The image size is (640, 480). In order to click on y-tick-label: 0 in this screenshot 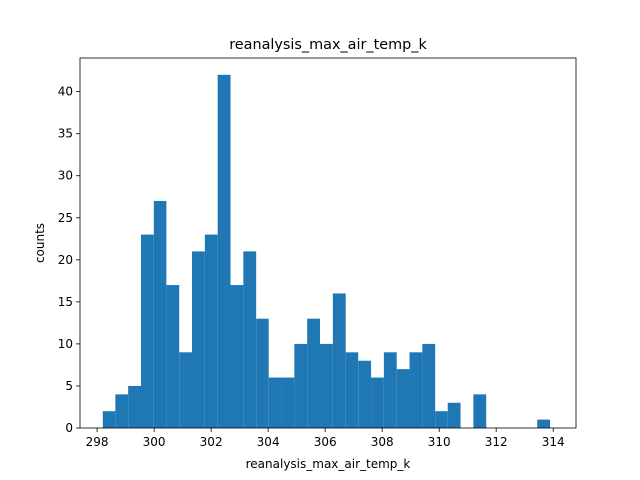, I will do `click(69, 428)`.